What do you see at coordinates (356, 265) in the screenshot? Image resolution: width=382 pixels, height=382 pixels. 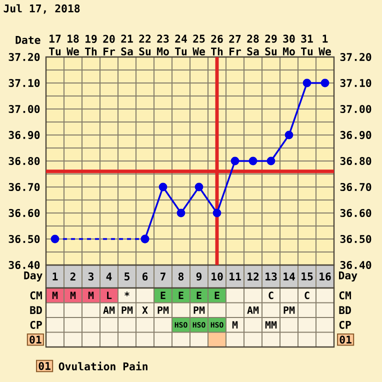 I see `y2-tick-label: 36.40` at bounding box center [356, 265].